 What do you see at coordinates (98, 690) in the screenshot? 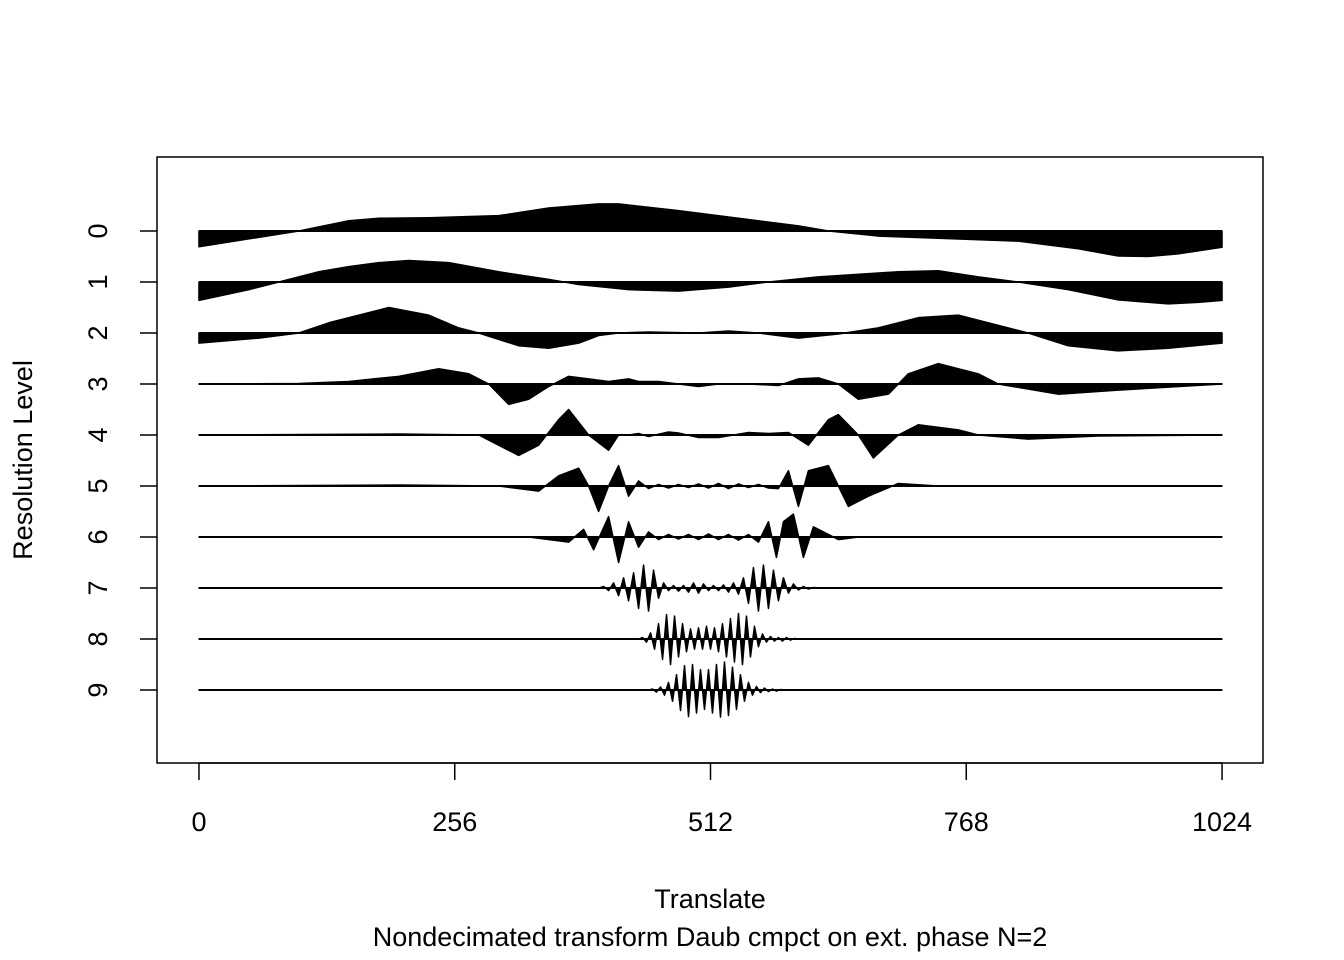
I see `y-tick-label: 9` at bounding box center [98, 690].